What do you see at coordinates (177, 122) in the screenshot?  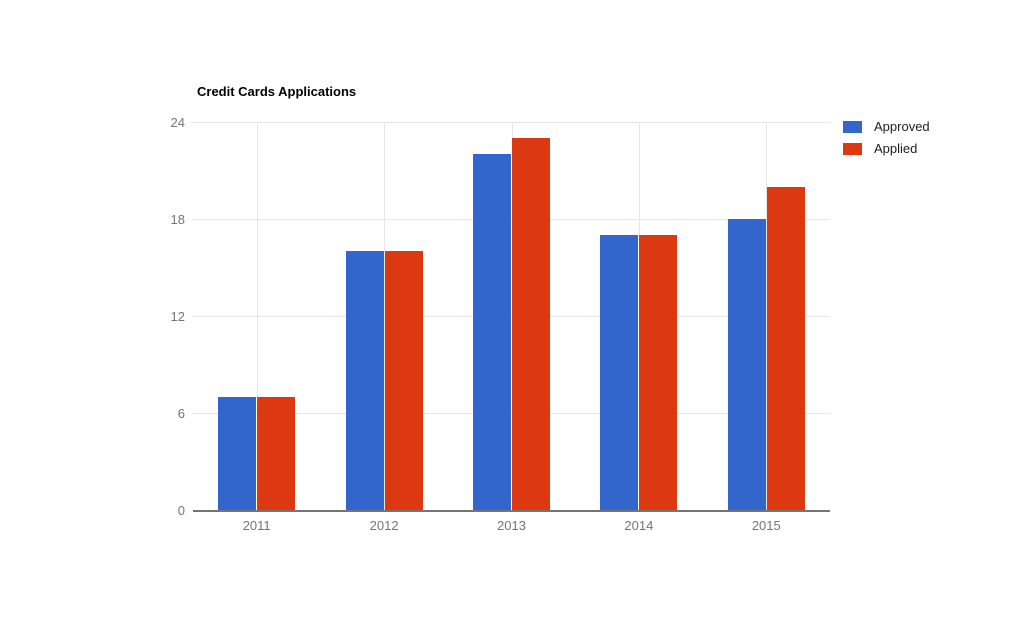 I see `y-tick-label: 24` at bounding box center [177, 122].